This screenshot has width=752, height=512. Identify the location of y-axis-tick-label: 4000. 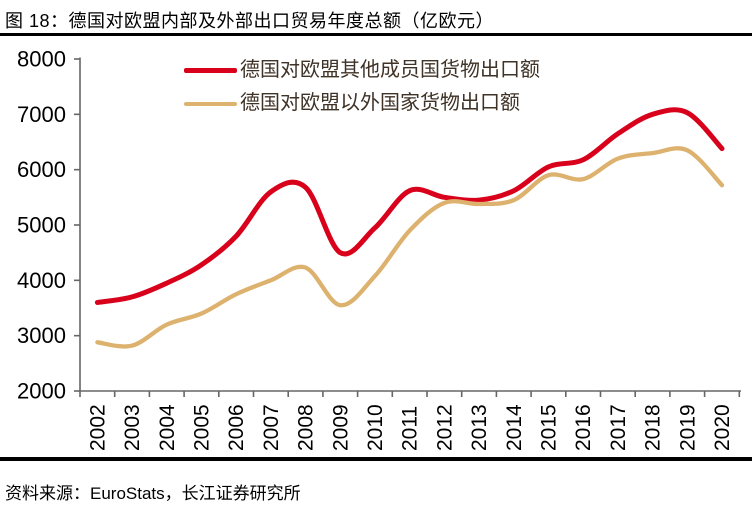
(41, 280).